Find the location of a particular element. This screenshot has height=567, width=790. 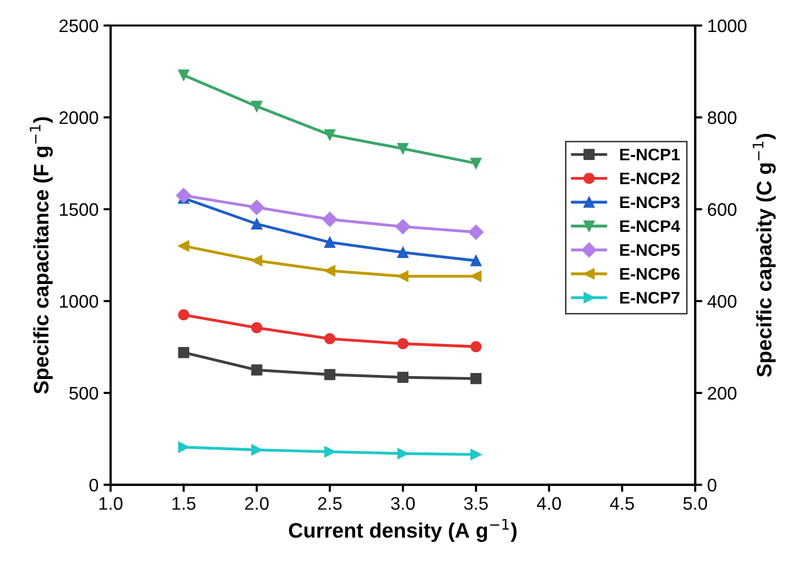

legend-label: E-NCP2 is located at coordinates (650, 178).